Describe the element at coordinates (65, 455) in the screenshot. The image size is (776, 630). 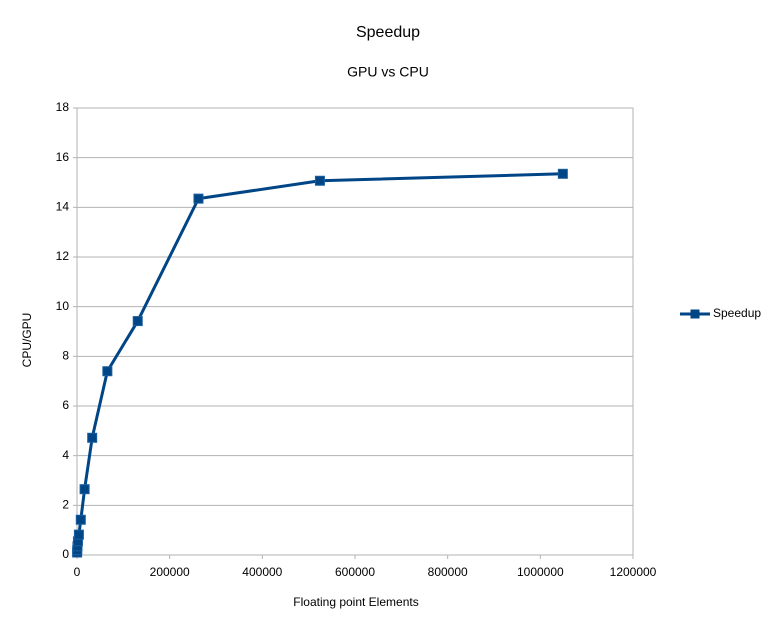
I see `y-tick-label: 4` at that location.